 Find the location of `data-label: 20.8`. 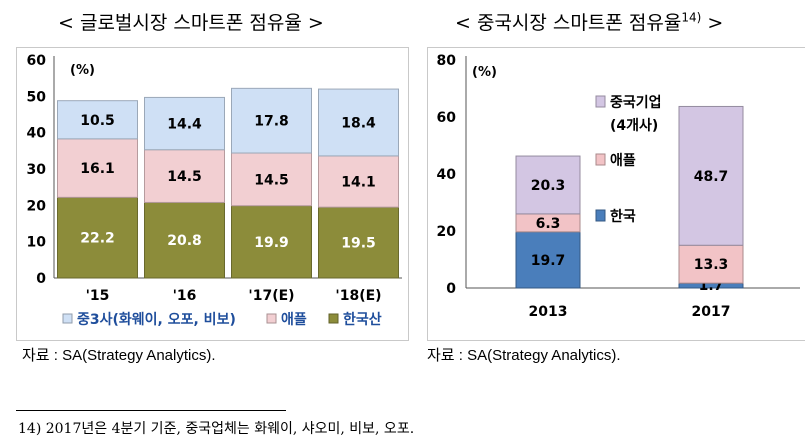

data-label: 20.8 is located at coordinates (184, 241).